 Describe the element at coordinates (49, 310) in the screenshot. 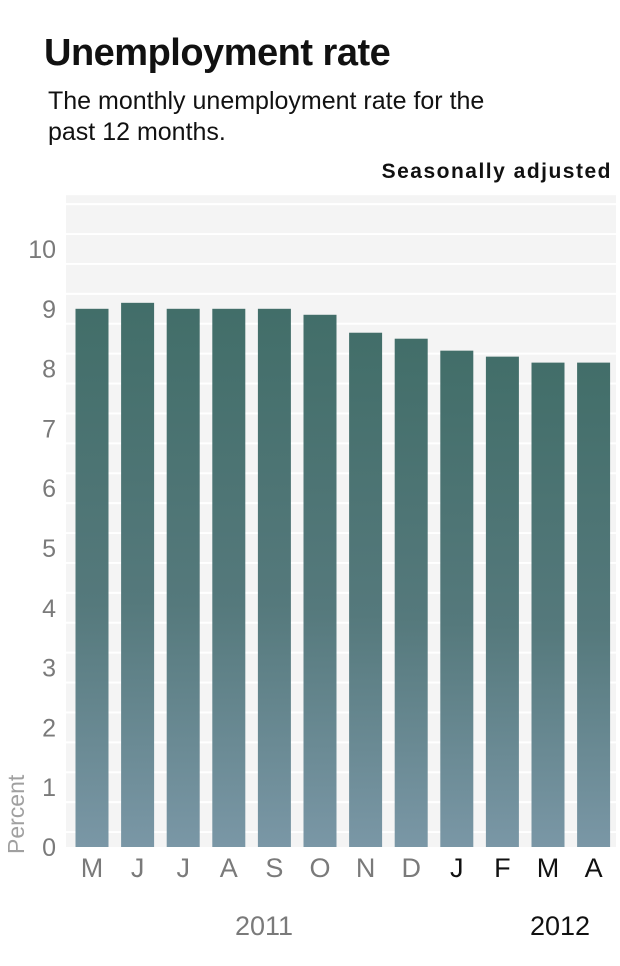

I see `y-tick-label: 9` at that location.